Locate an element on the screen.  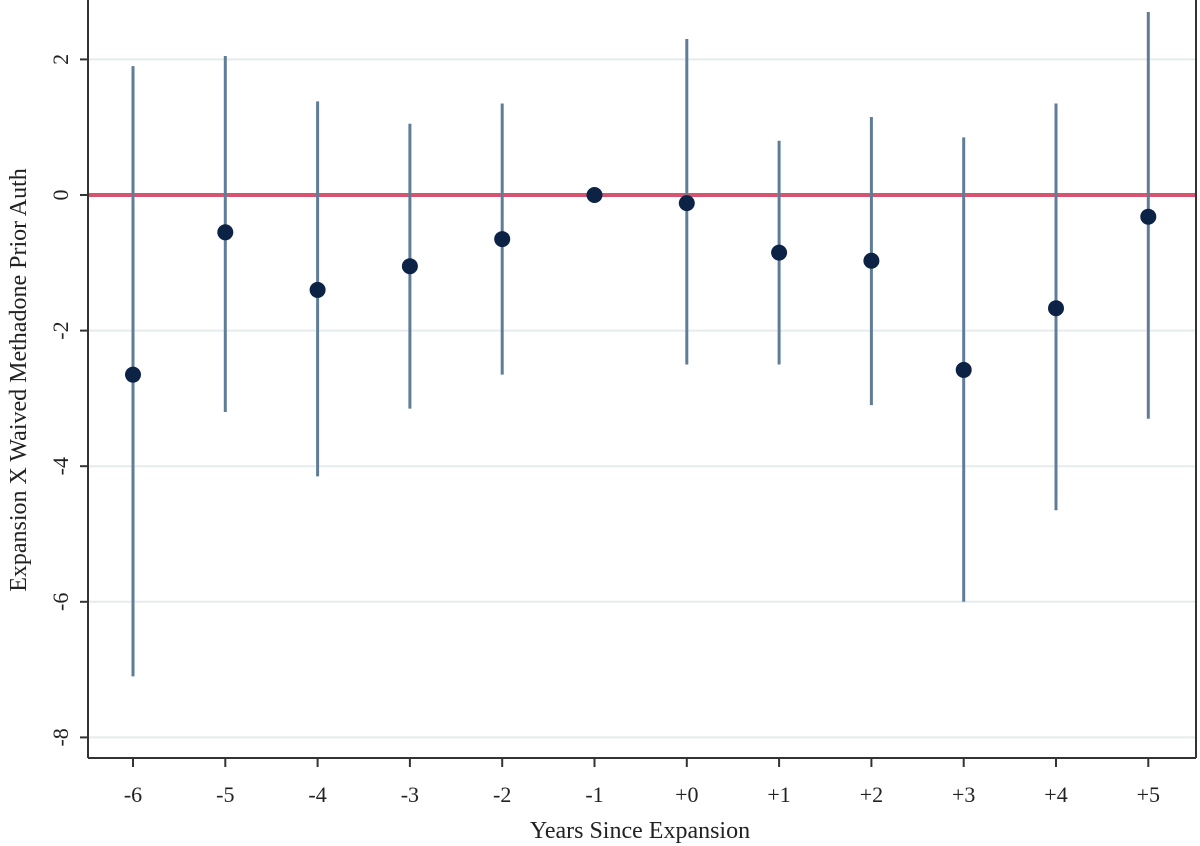
y-tick-label: -8 is located at coordinates (60, 737).